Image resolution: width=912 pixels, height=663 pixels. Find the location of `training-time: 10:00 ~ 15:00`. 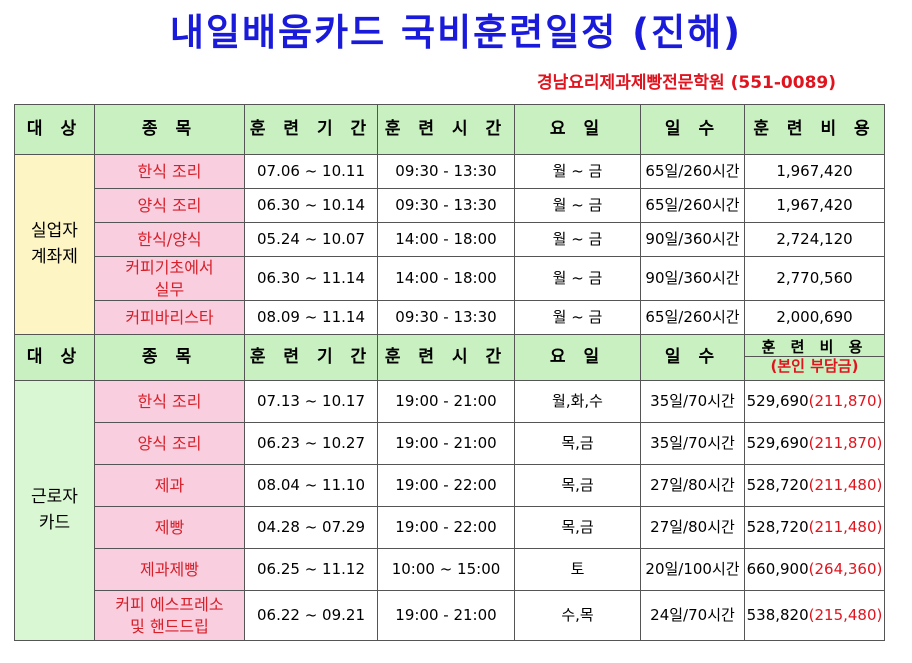

training-time: 10:00 ~ 15:00 is located at coordinates (446, 570).